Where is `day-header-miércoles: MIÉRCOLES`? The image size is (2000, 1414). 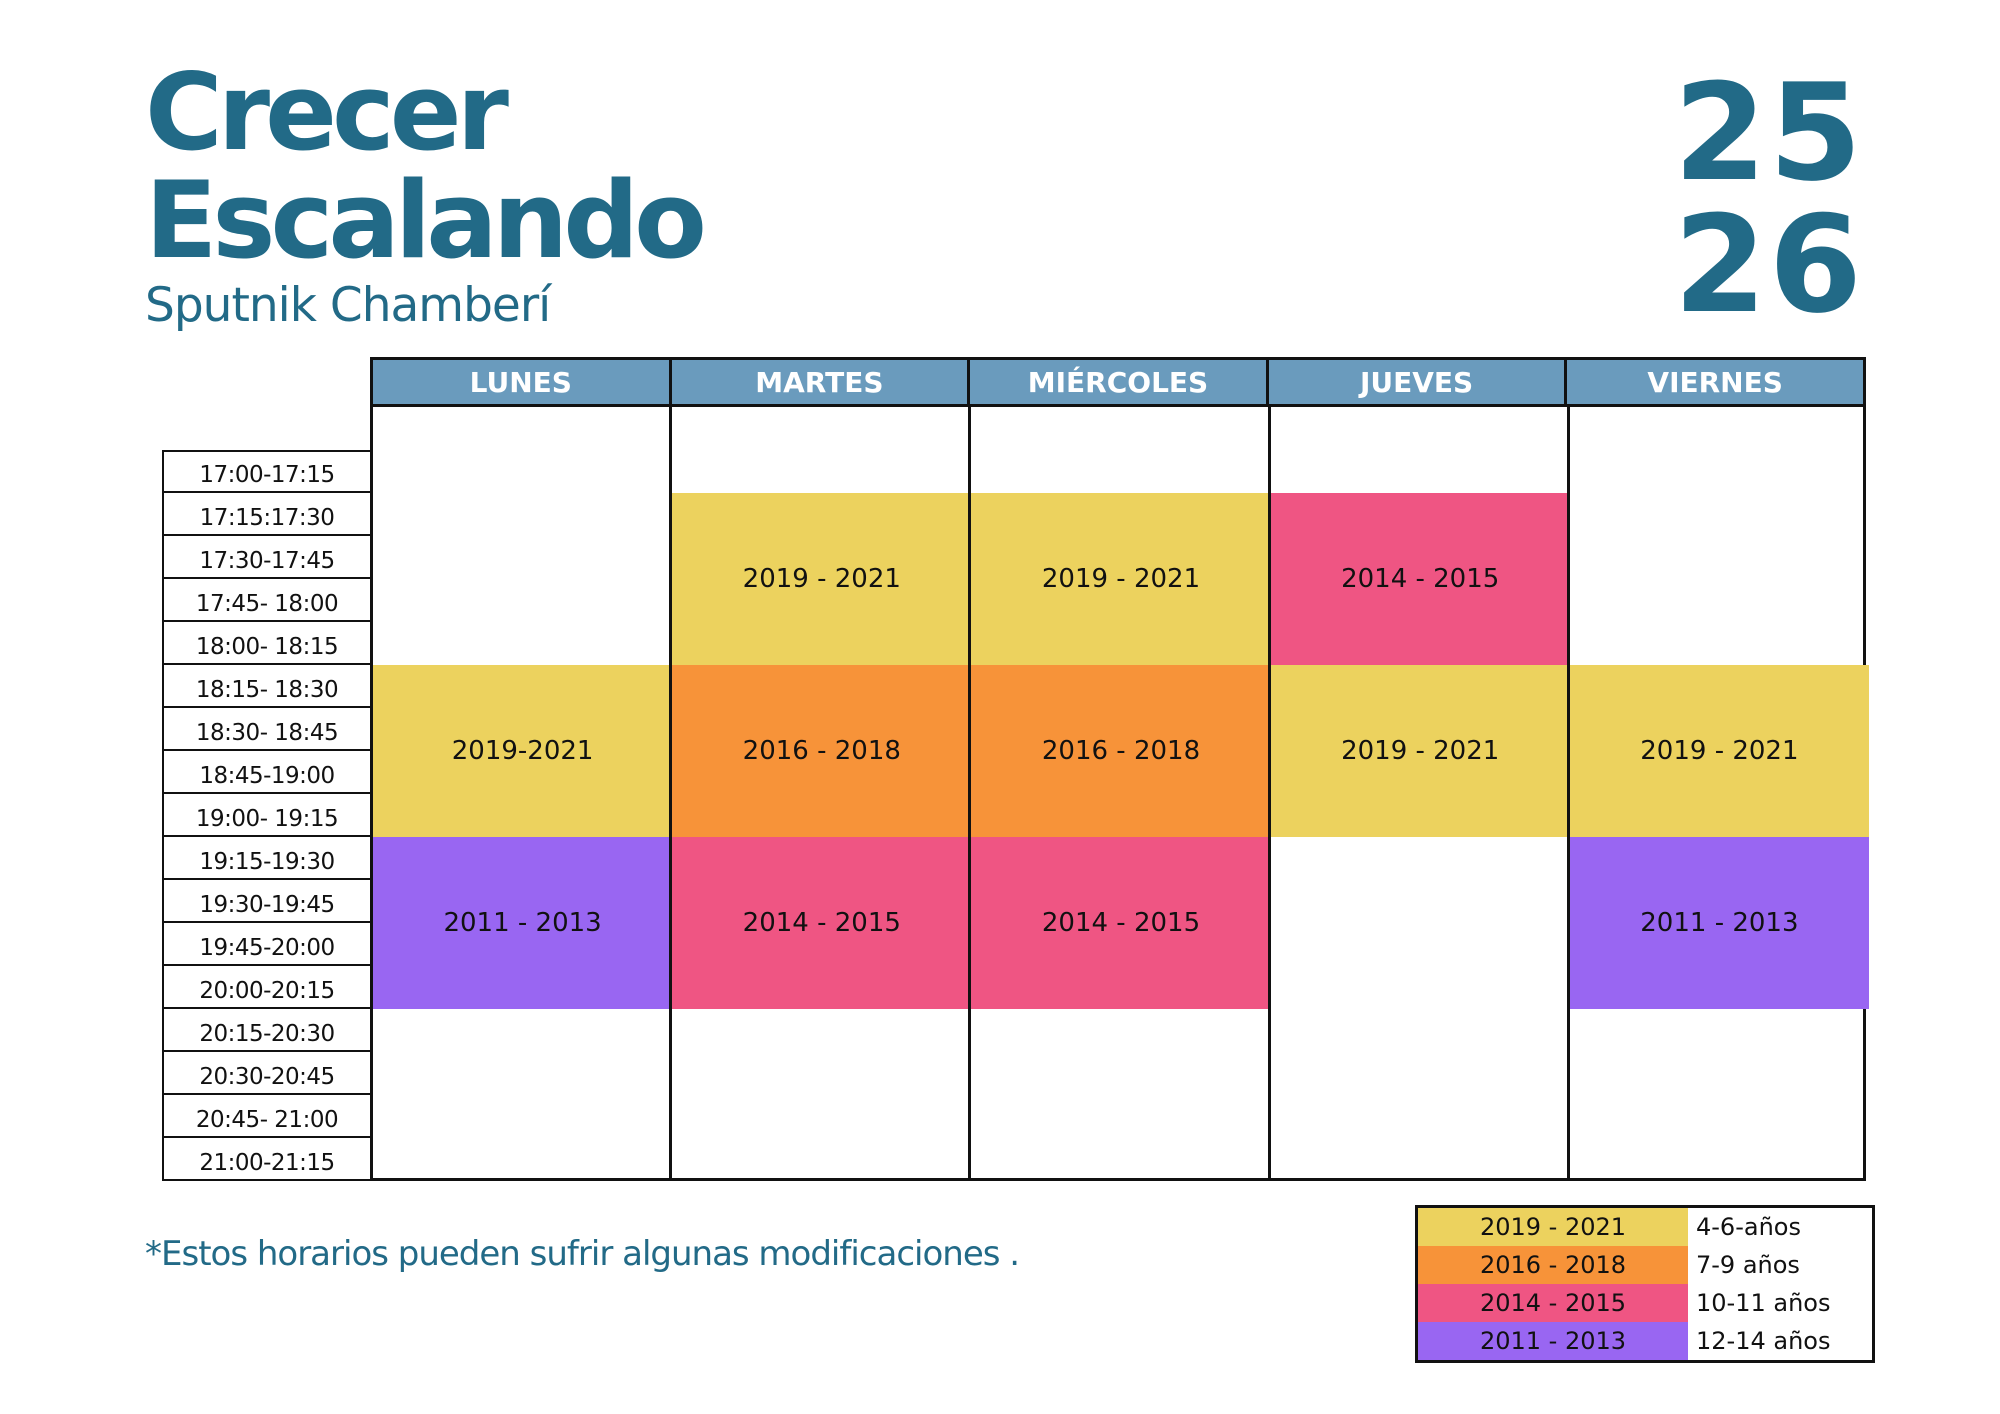 day-header-miércoles: MIÉRCOLES is located at coordinates (1116, 382).